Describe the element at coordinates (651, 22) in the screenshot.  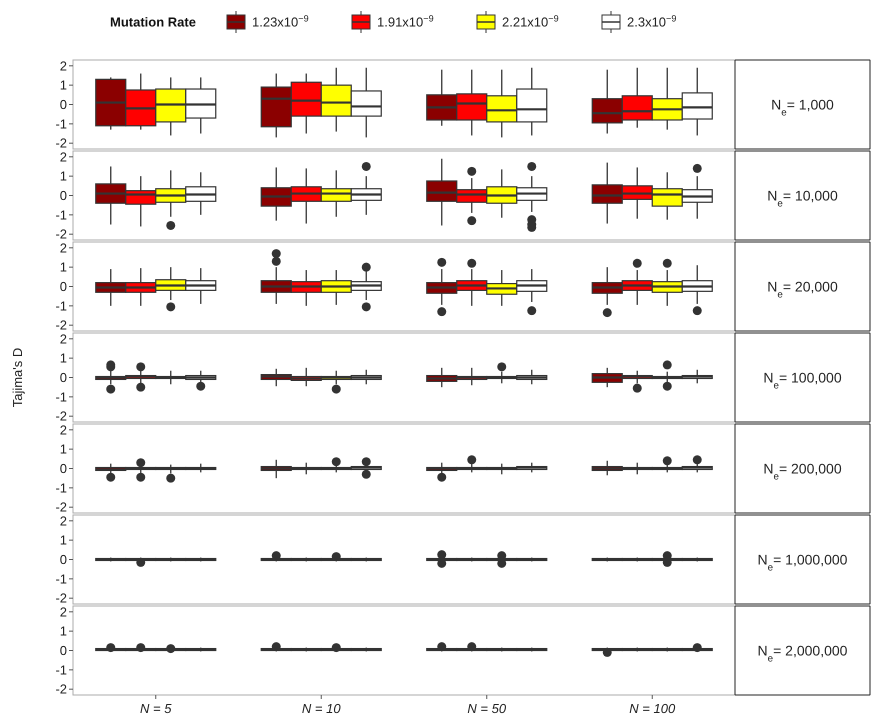
I see `legend-label: 2.3x10$^{−9}$` at that location.